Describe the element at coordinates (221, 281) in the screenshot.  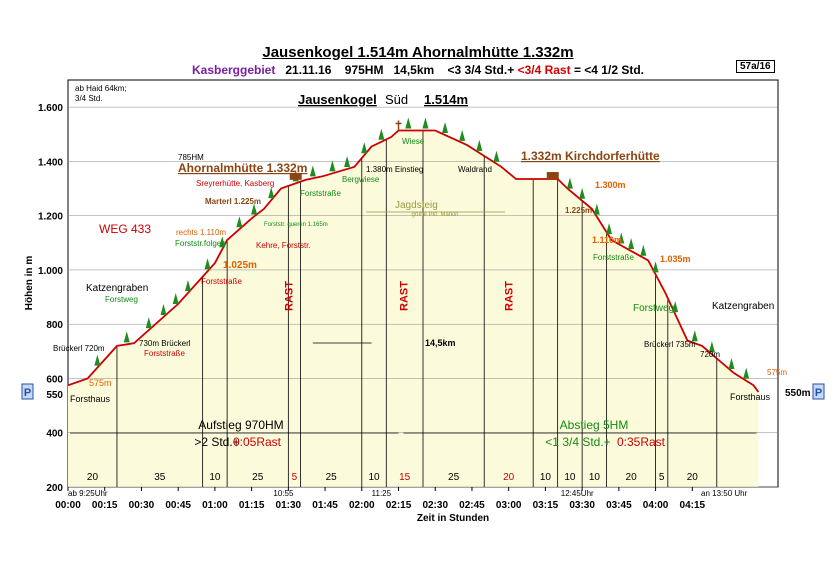
I see `forststrasse-2-label: Forststraße` at that location.